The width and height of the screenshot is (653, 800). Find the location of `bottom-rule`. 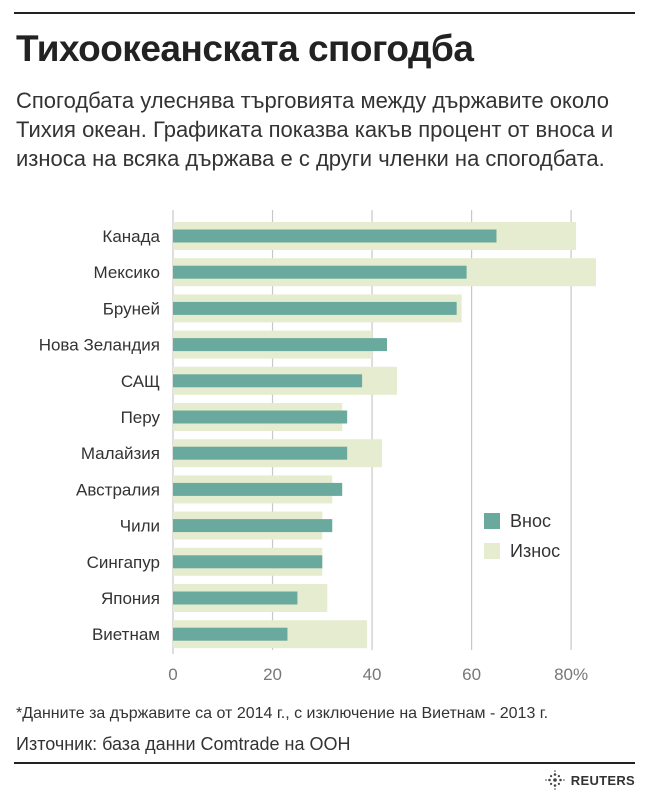

bottom-rule is located at coordinates (324, 763).